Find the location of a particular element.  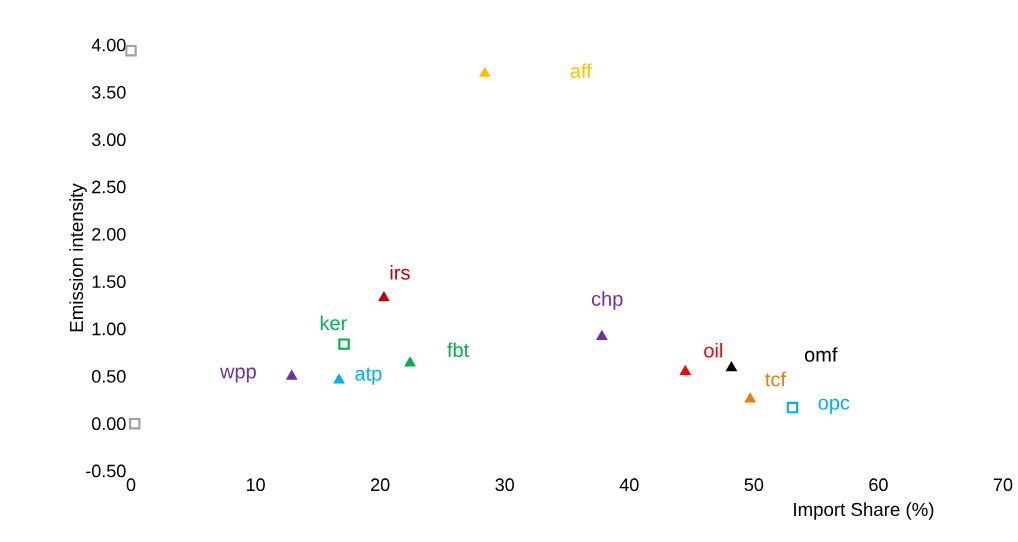

series-label: irs is located at coordinates (400, 272).